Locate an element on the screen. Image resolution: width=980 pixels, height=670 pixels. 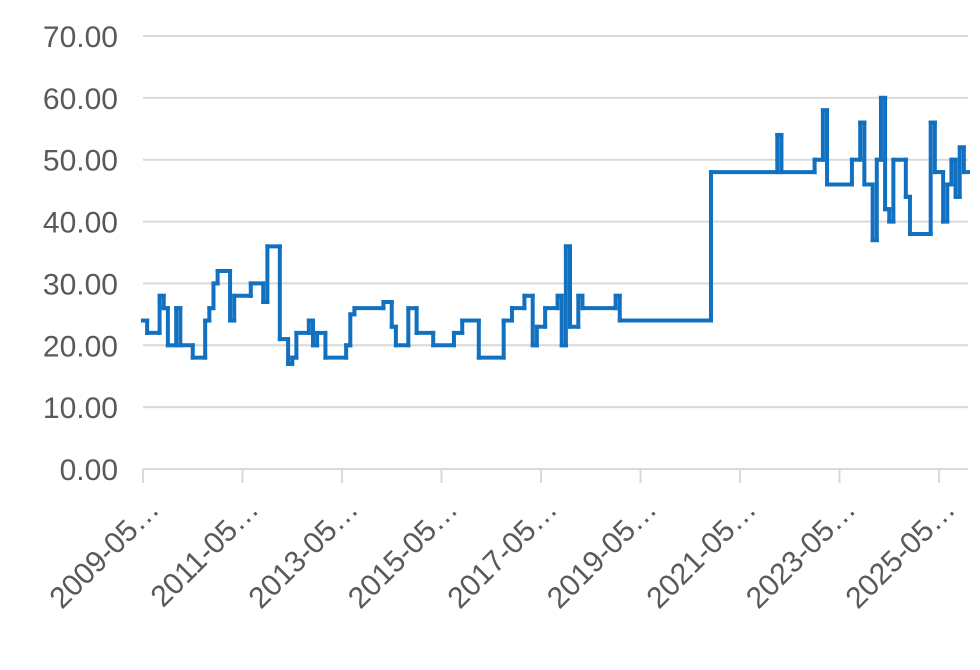
y-tick-label: 60.00 is located at coordinates (80, 99).